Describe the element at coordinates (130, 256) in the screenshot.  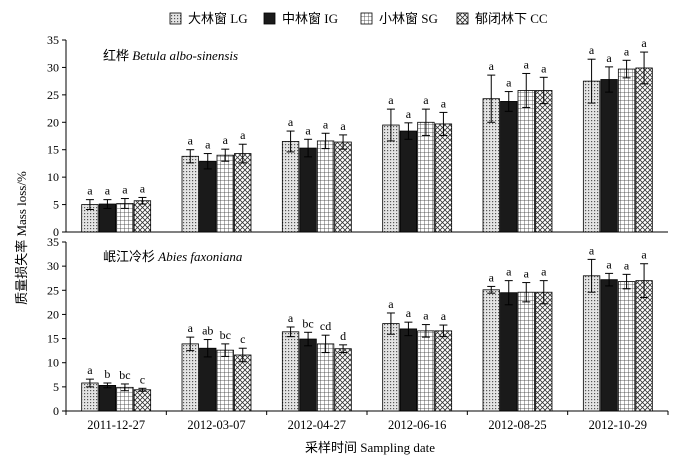
I see `panel-title-cn: 岷江冷杉` at that location.